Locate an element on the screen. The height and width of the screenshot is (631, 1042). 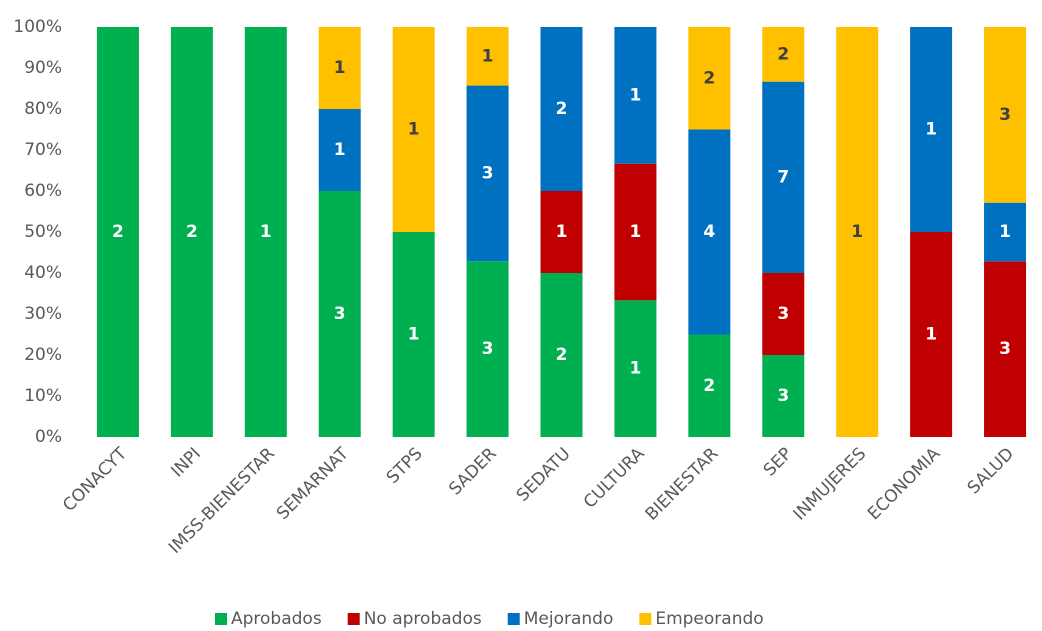
data-label: 7 is located at coordinates (783, 177).